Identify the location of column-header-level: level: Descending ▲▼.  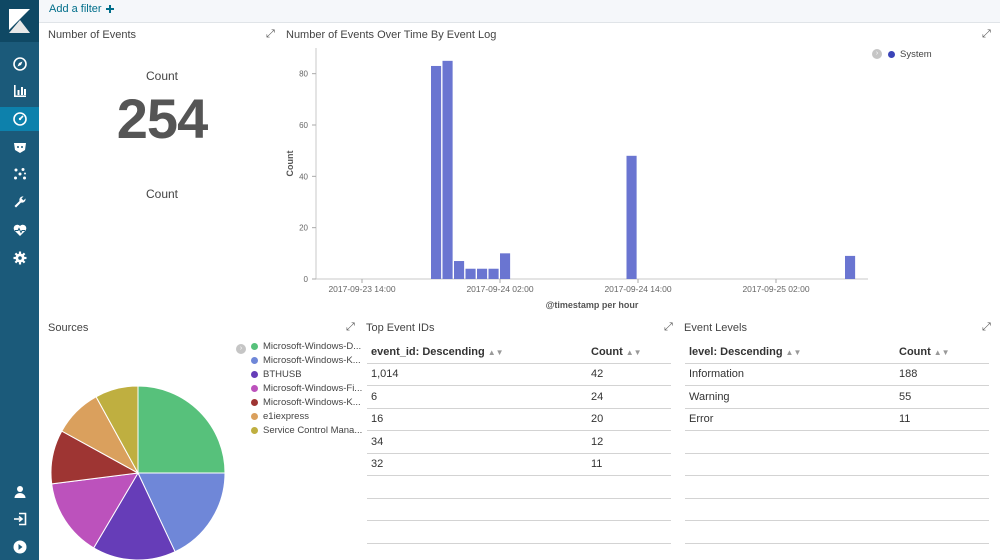
(790, 352).